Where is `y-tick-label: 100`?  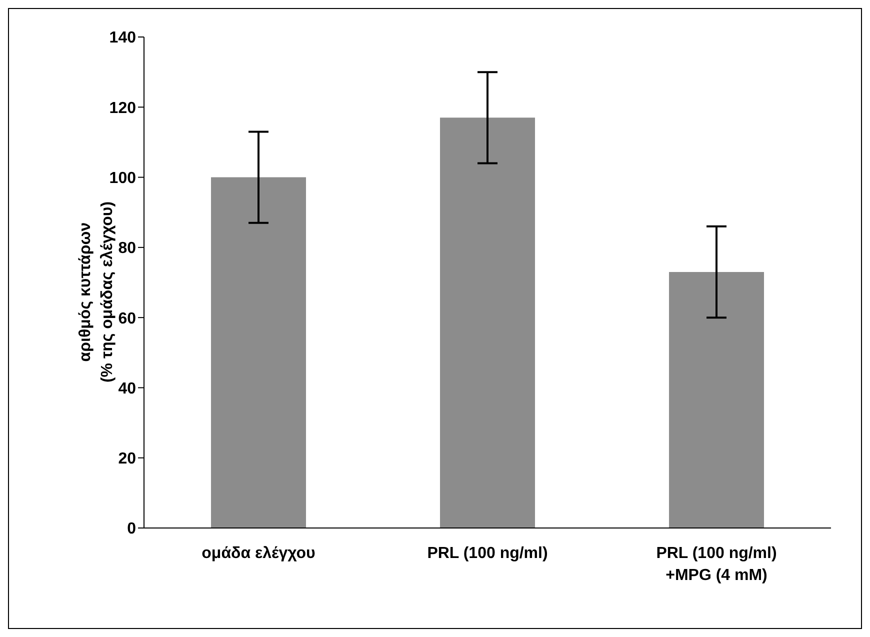
y-tick-label: 100 is located at coordinates (122, 178).